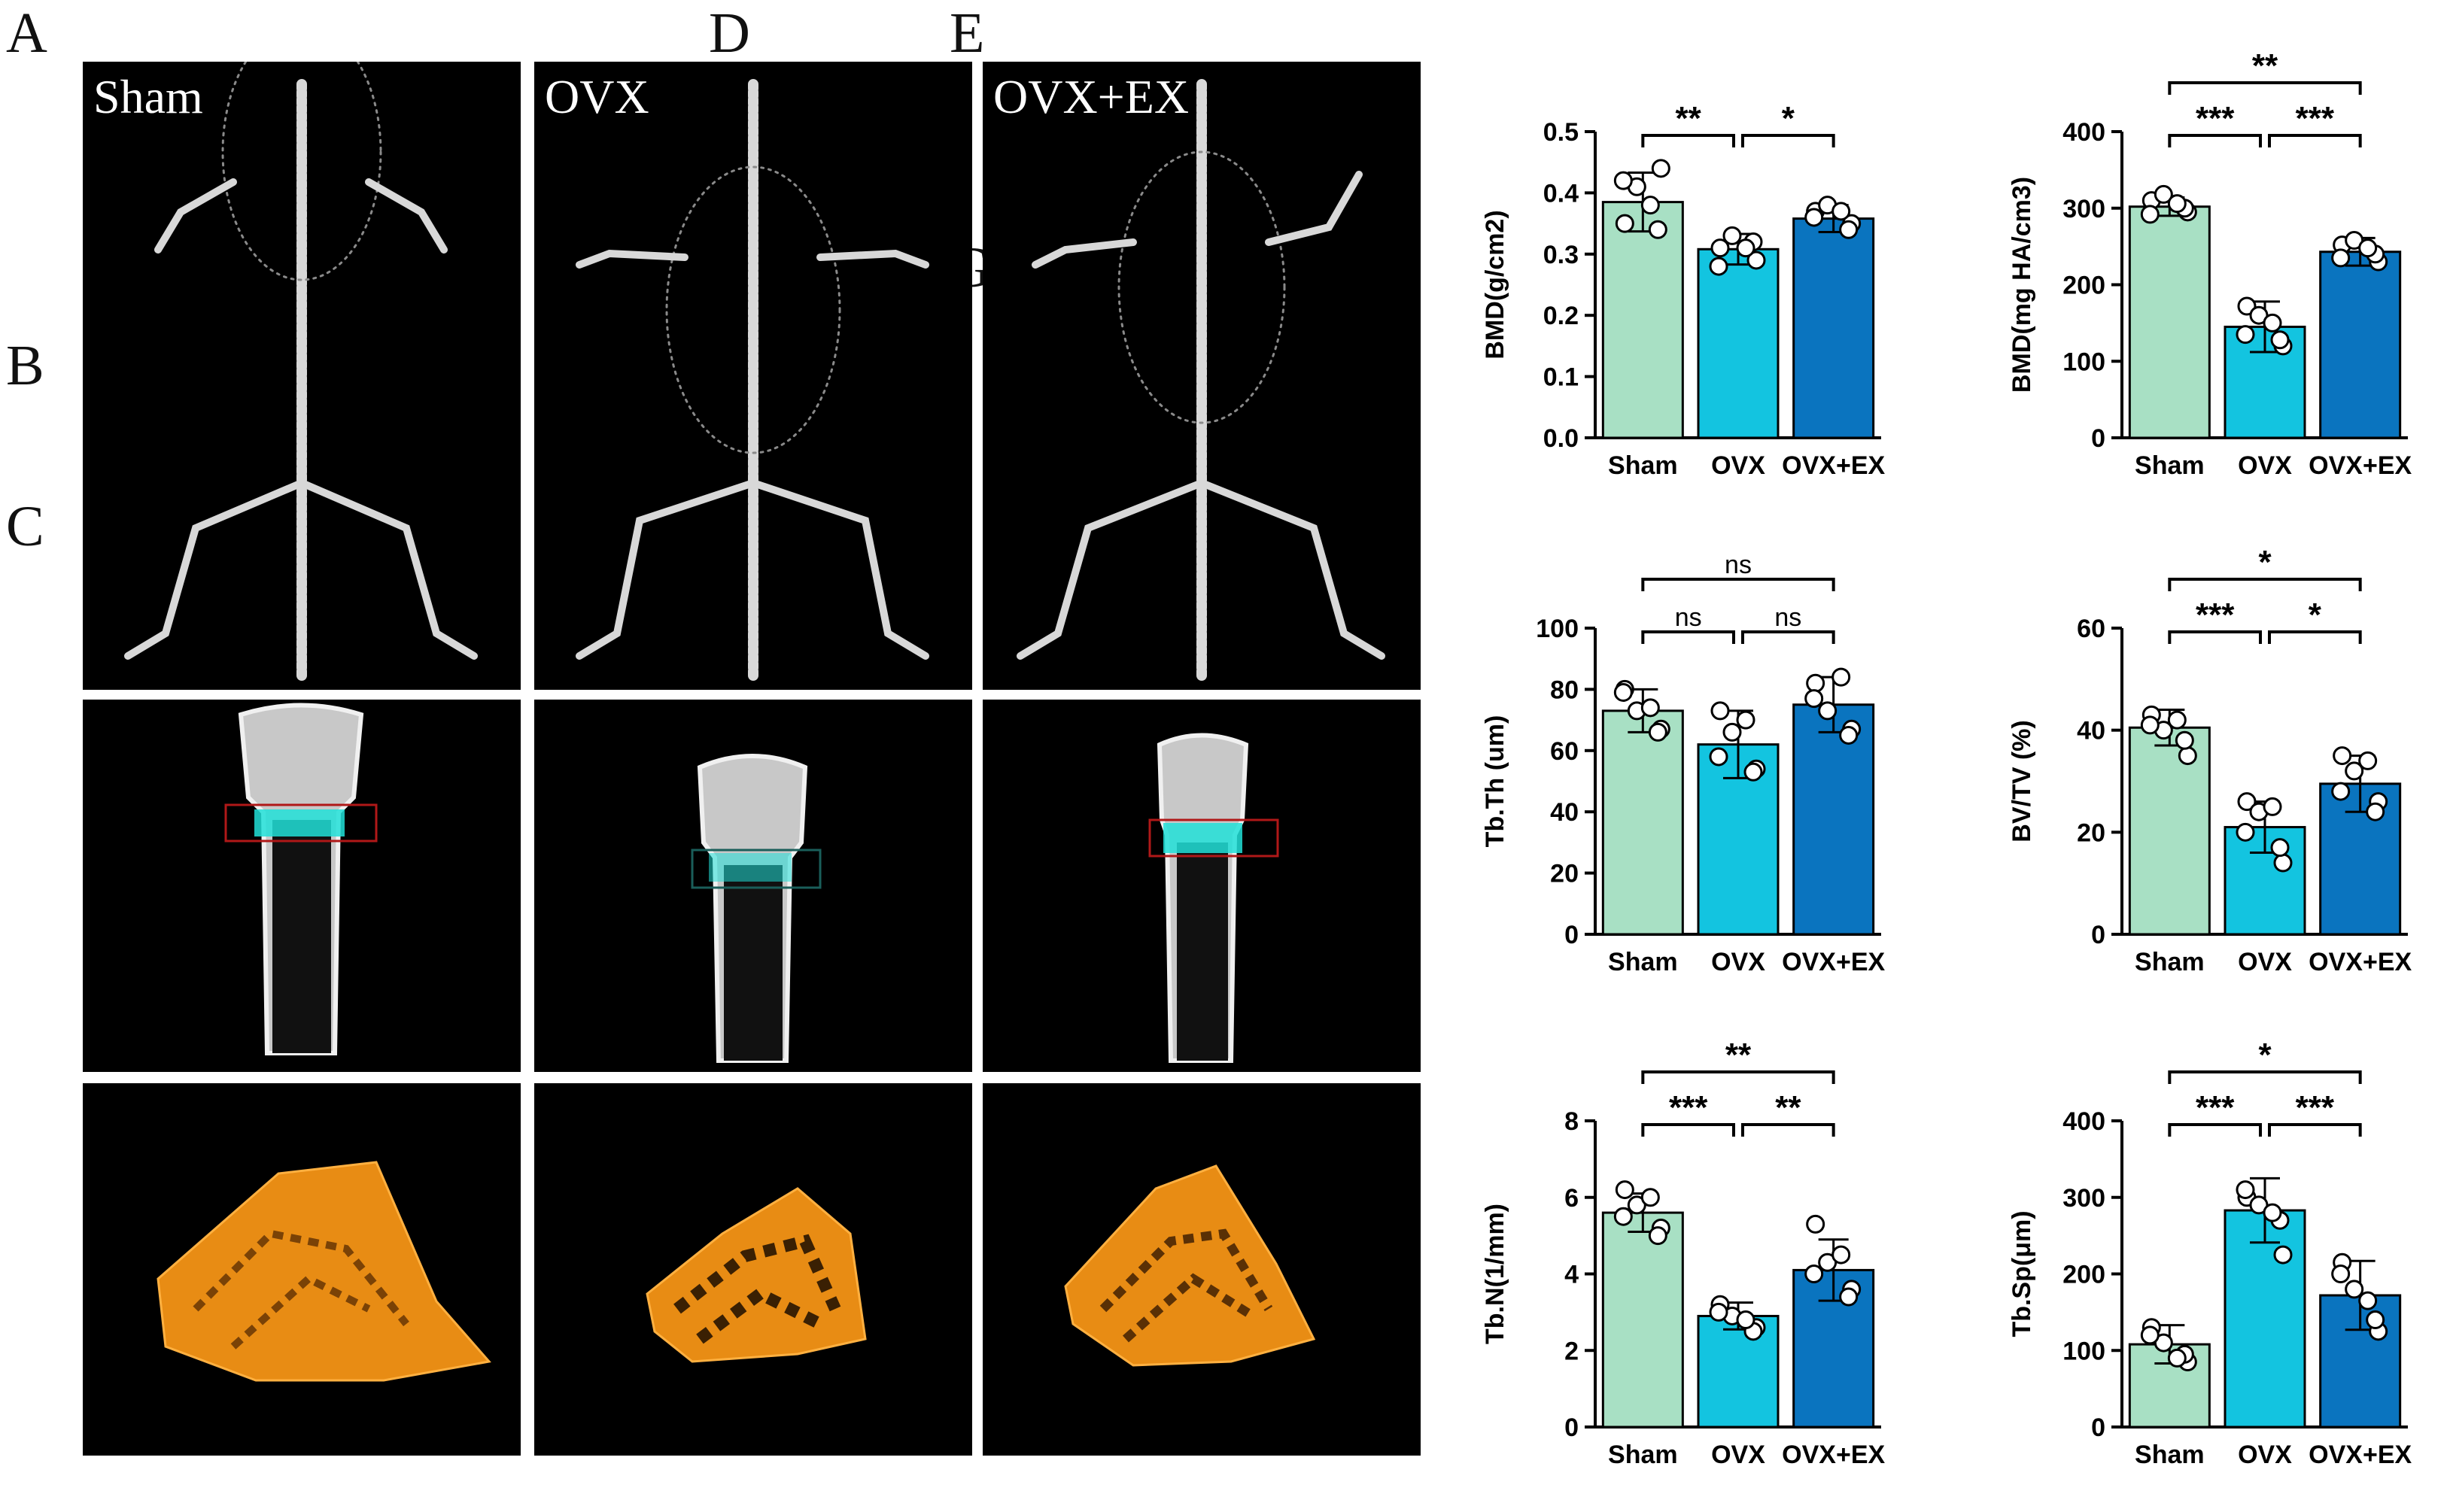  I want to click on panel-letter-c: C, so click(25, 526).